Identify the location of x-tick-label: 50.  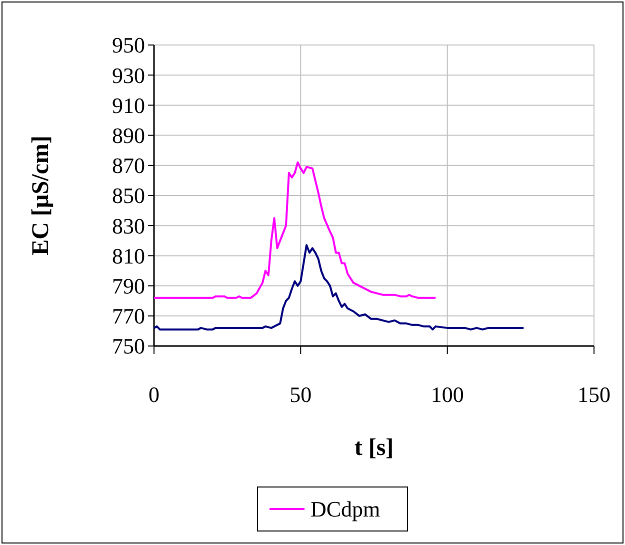
(301, 394).